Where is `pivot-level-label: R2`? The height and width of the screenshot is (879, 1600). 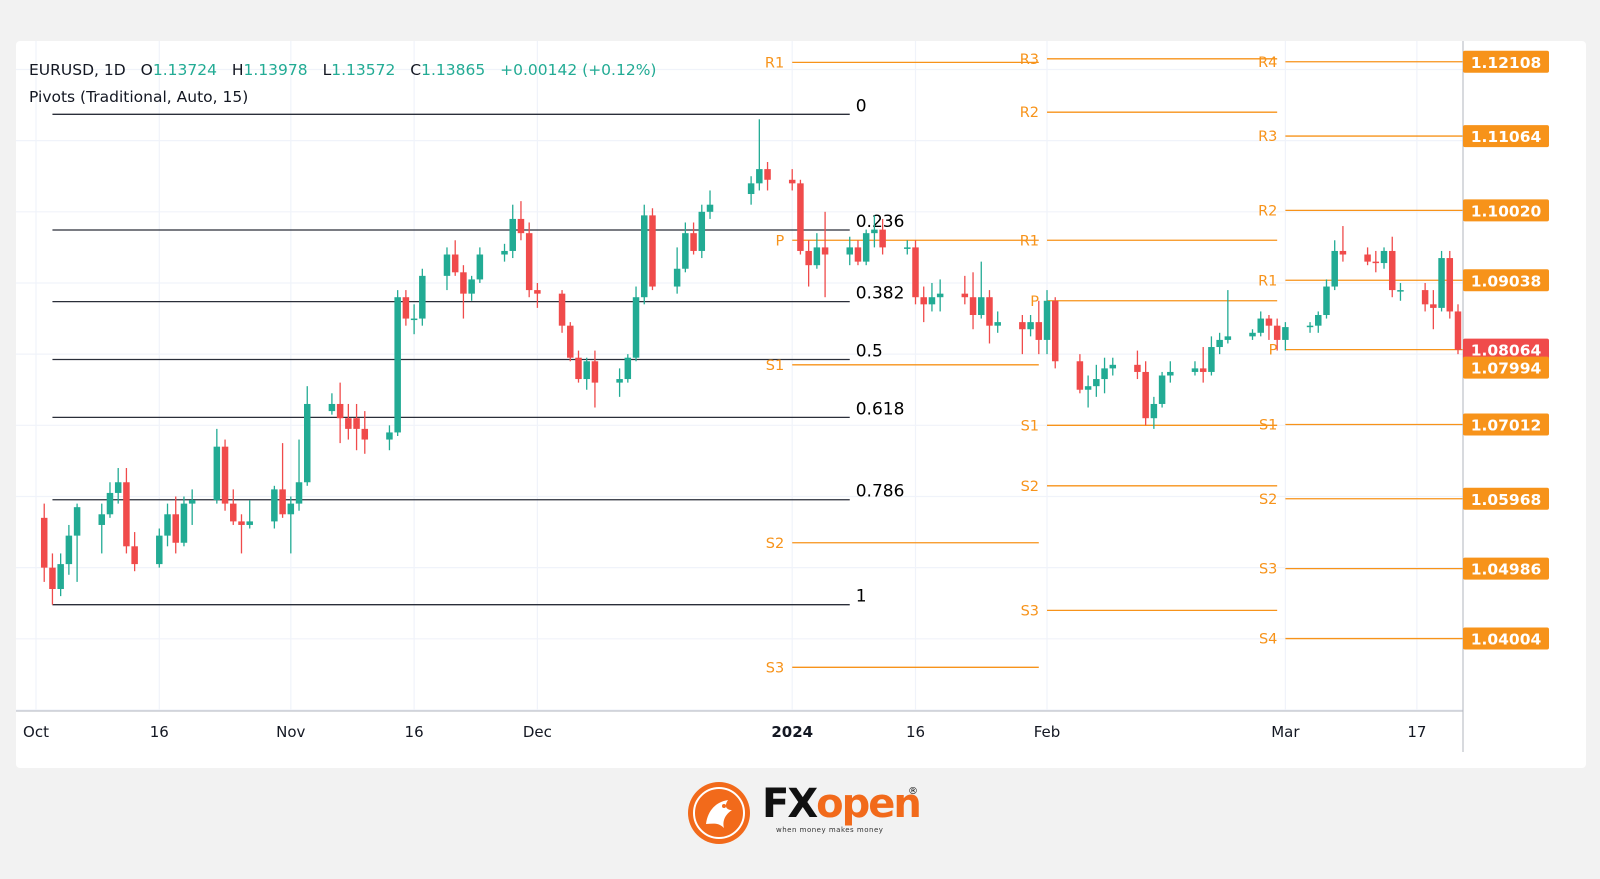 pivot-level-label: R2 is located at coordinates (1267, 211).